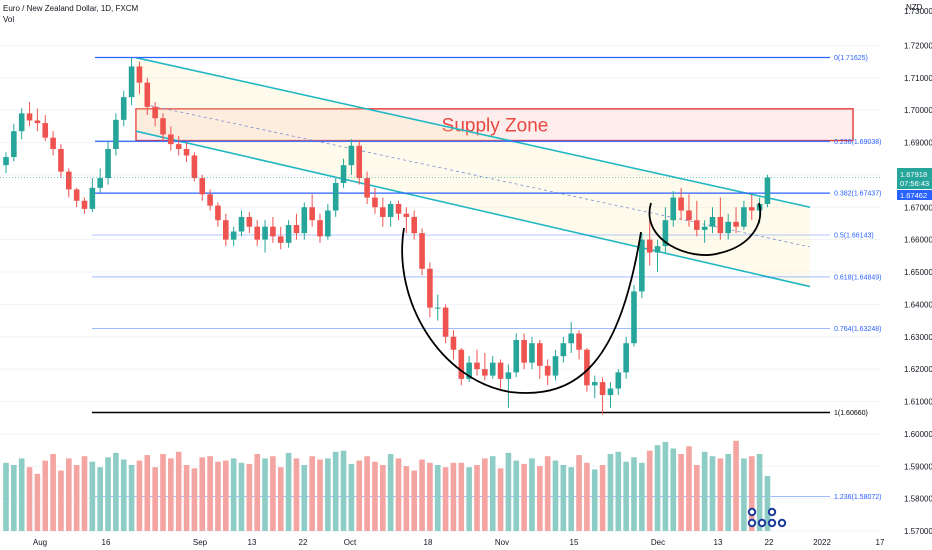 This screenshot has height=550, width=932. Describe the element at coordinates (252, 542) in the screenshot. I see `x-tick-label: 13` at that location.